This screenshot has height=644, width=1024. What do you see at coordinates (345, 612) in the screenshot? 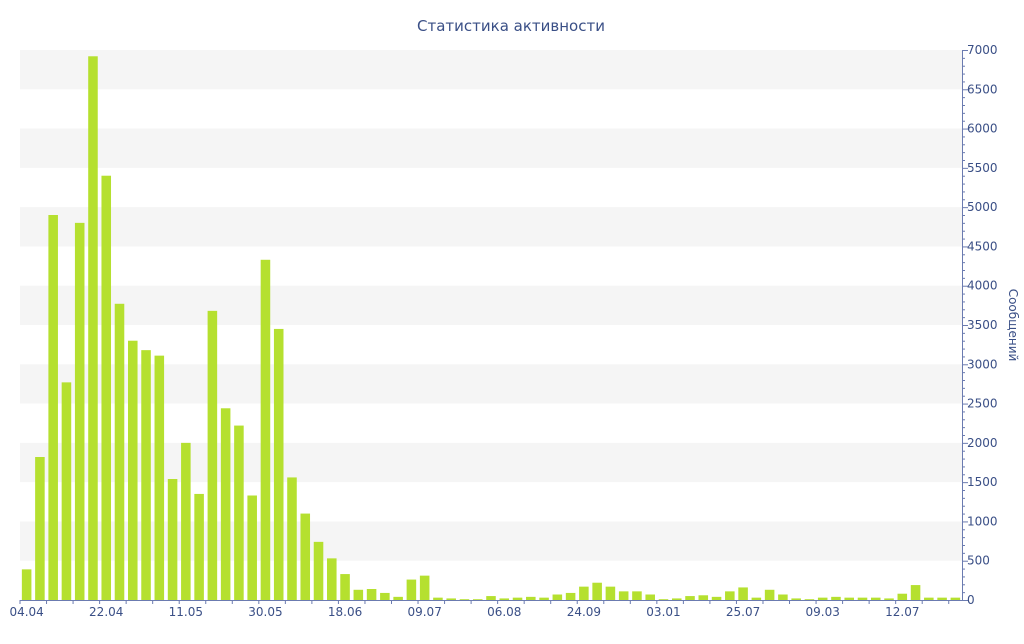
I see `x-tick-label: 18.06` at bounding box center [345, 612].